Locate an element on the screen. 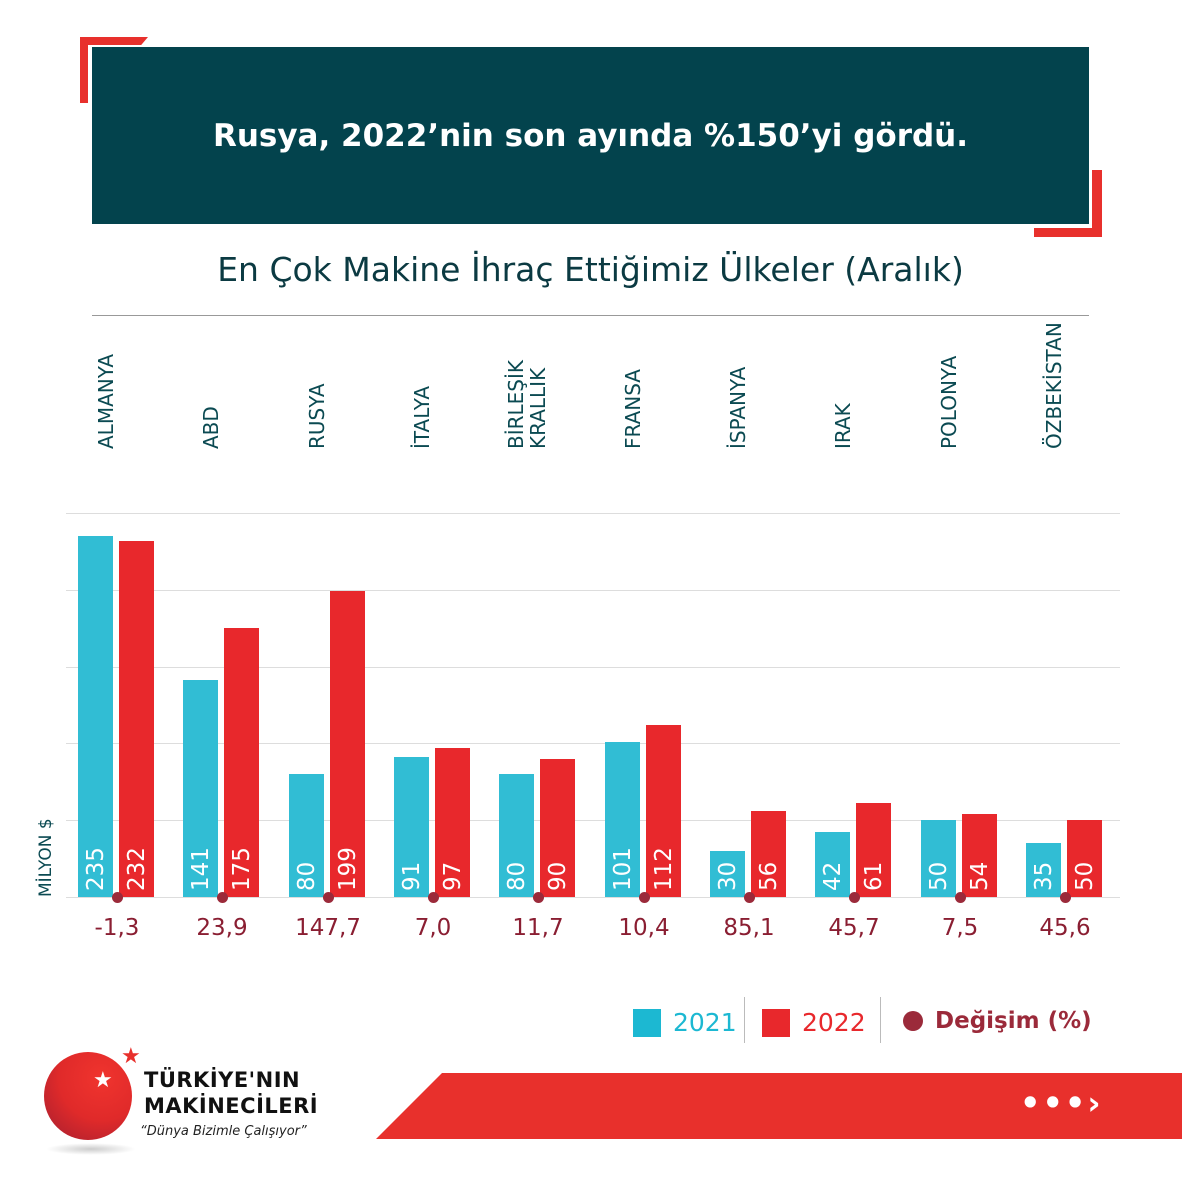 The image size is (1182, 1182). country-label: RUSYA is located at coordinates (317, 416).